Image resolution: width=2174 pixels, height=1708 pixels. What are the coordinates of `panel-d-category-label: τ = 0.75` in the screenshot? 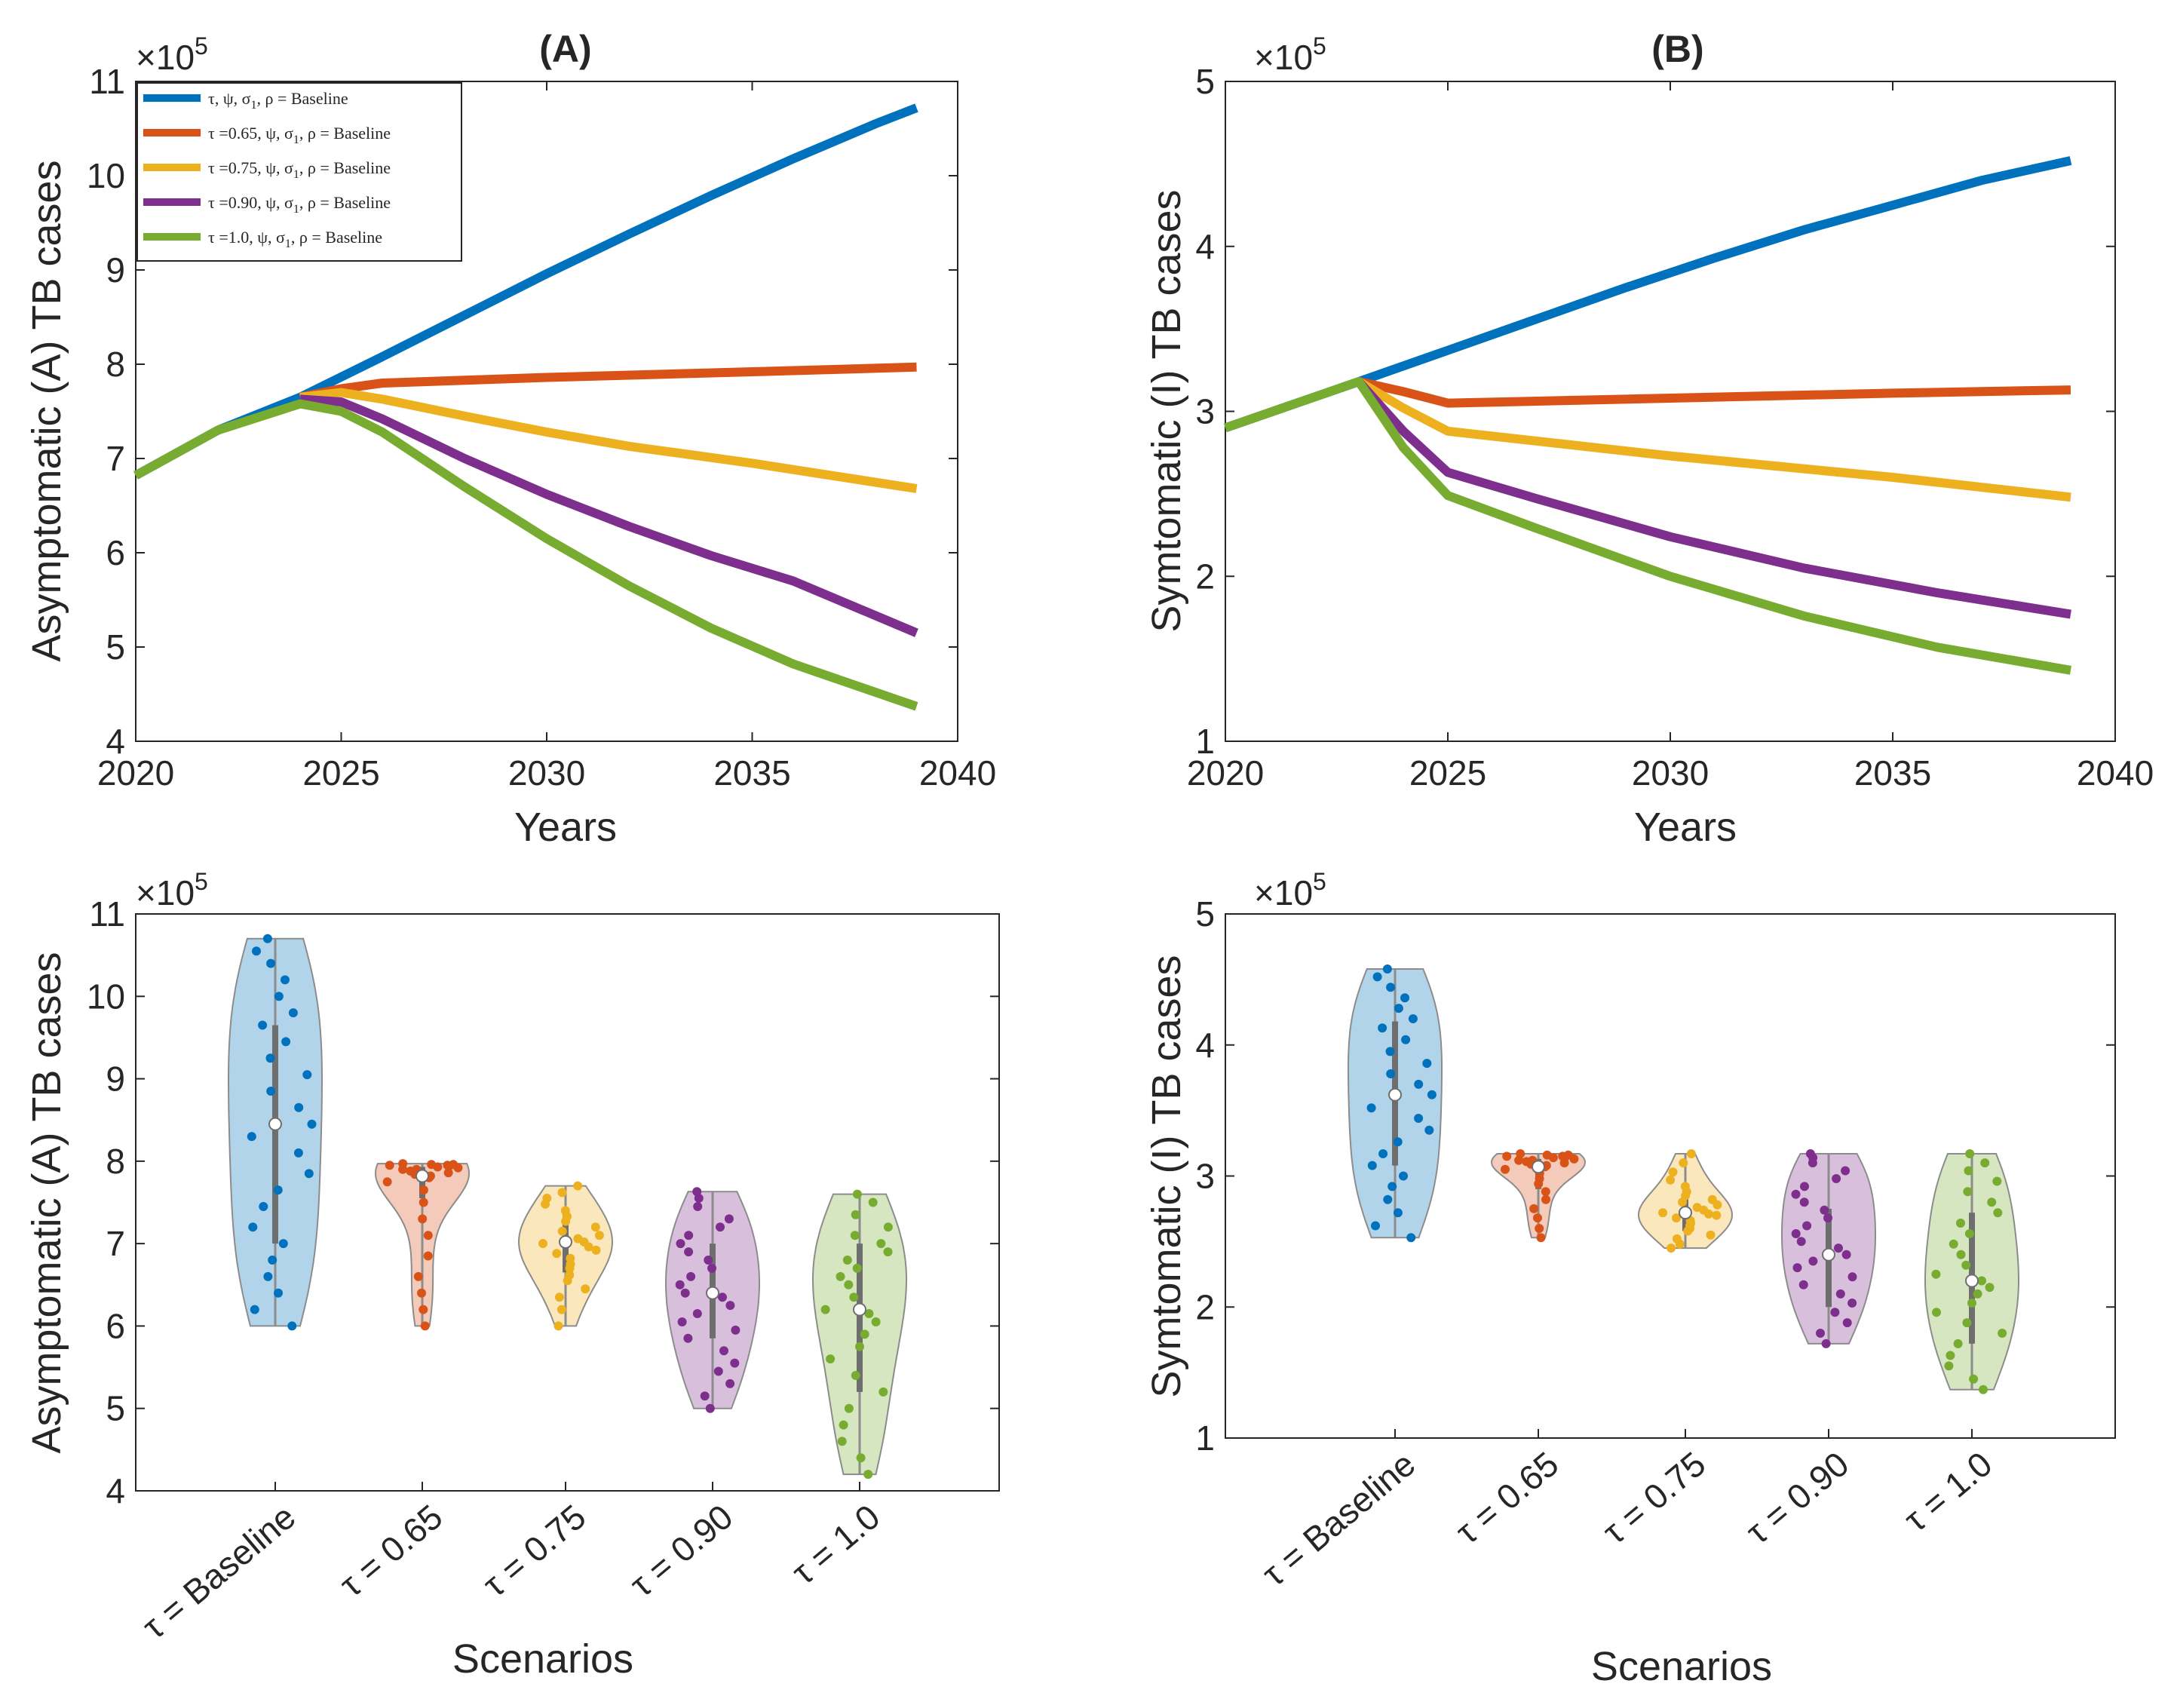 It's located at (1654, 1498).